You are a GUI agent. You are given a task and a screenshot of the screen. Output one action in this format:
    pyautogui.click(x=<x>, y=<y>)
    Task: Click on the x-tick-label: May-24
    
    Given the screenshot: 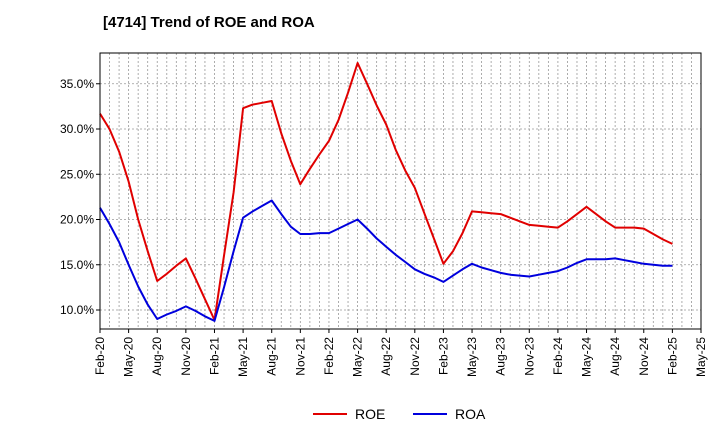 What is the action you would take?
    pyautogui.click(x=587, y=357)
    